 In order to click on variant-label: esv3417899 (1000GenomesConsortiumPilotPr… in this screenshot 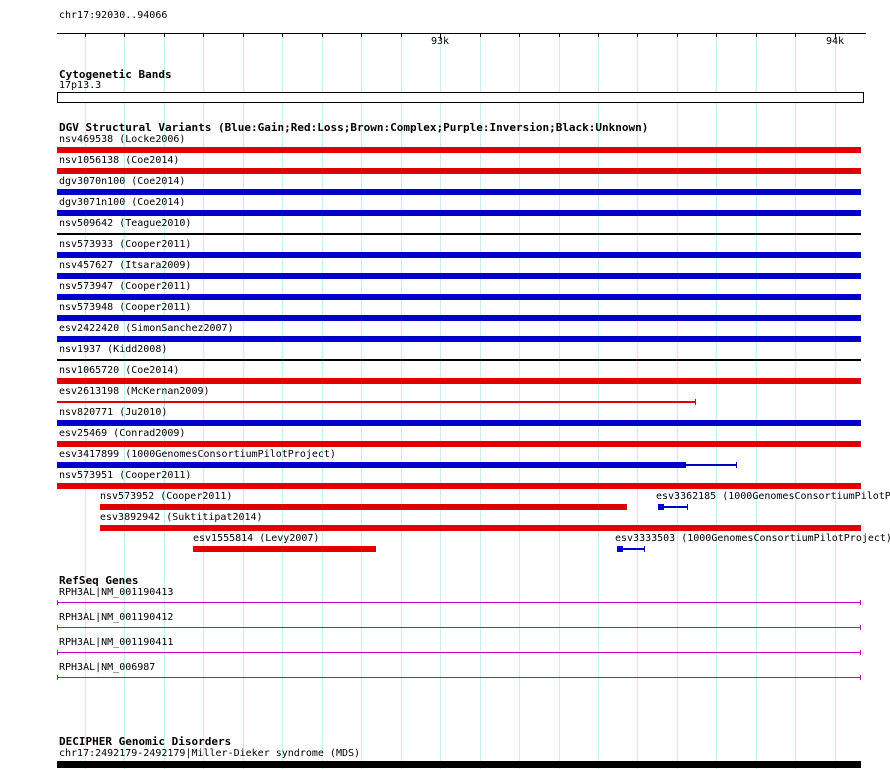, I will do `click(197, 454)`.